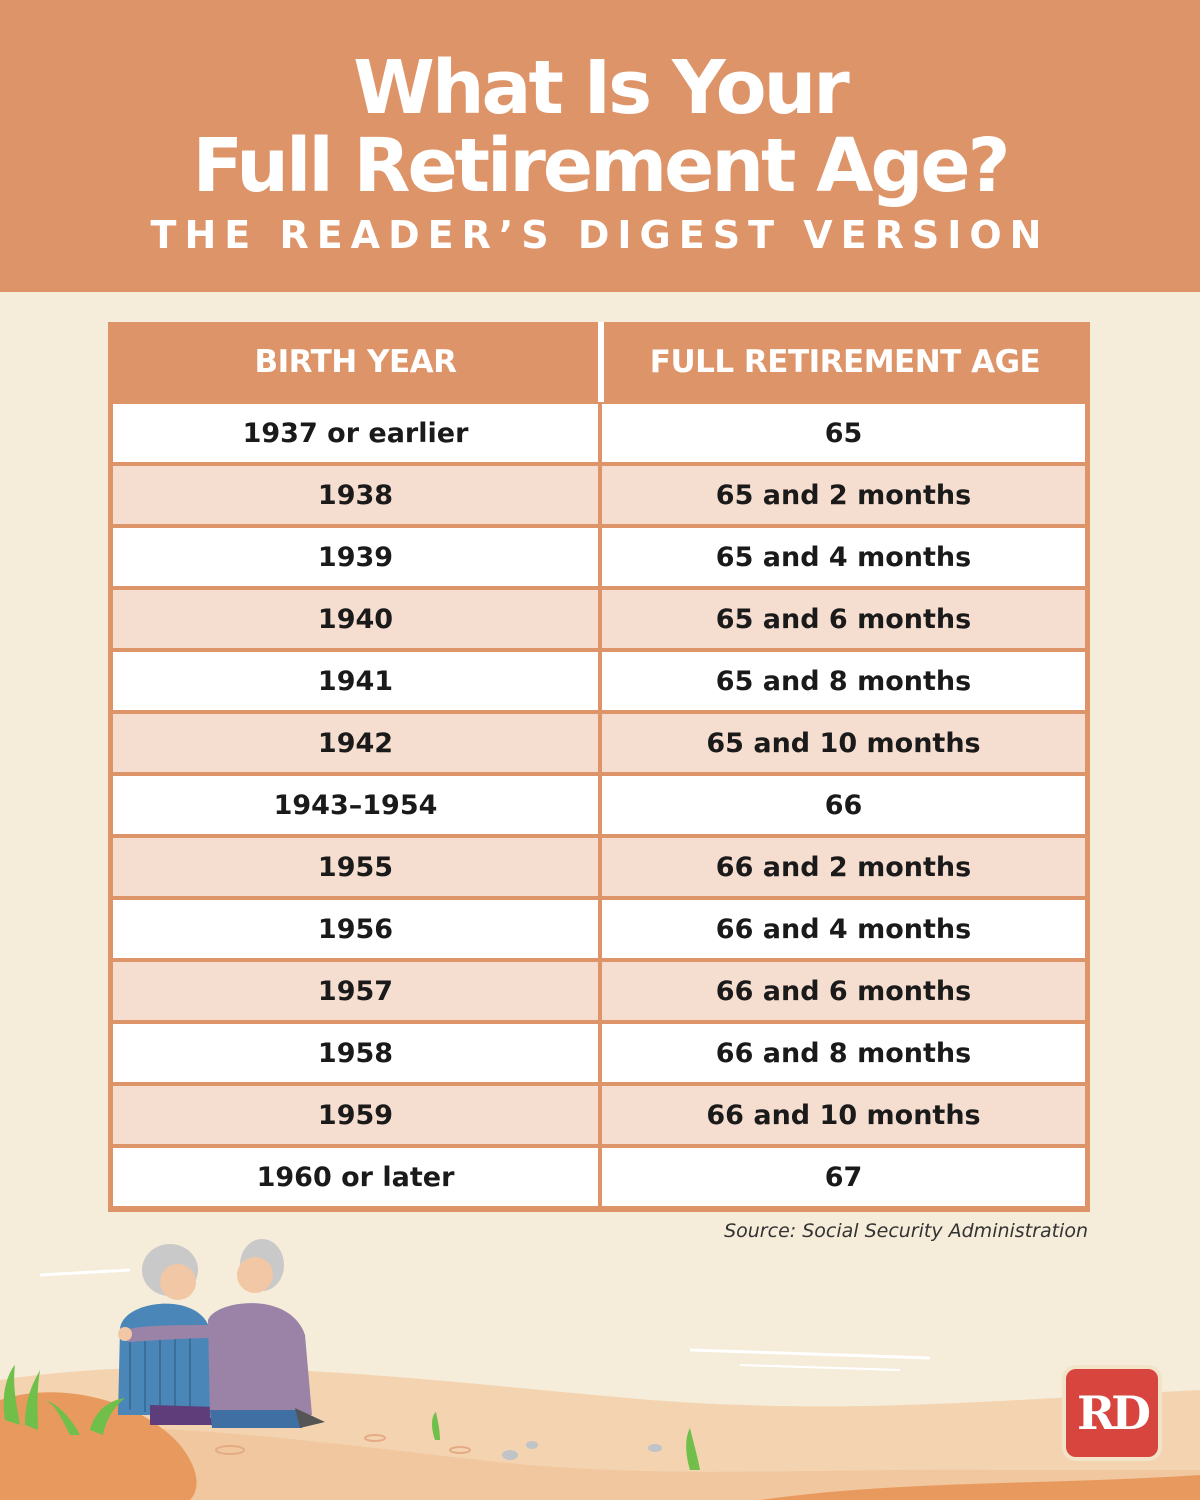 This screenshot has width=1200, height=1500. What do you see at coordinates (599, 1053) in the screenshot?
I see `table-row: 1958 66 and 8 months` at bounding box center [599, 1053].